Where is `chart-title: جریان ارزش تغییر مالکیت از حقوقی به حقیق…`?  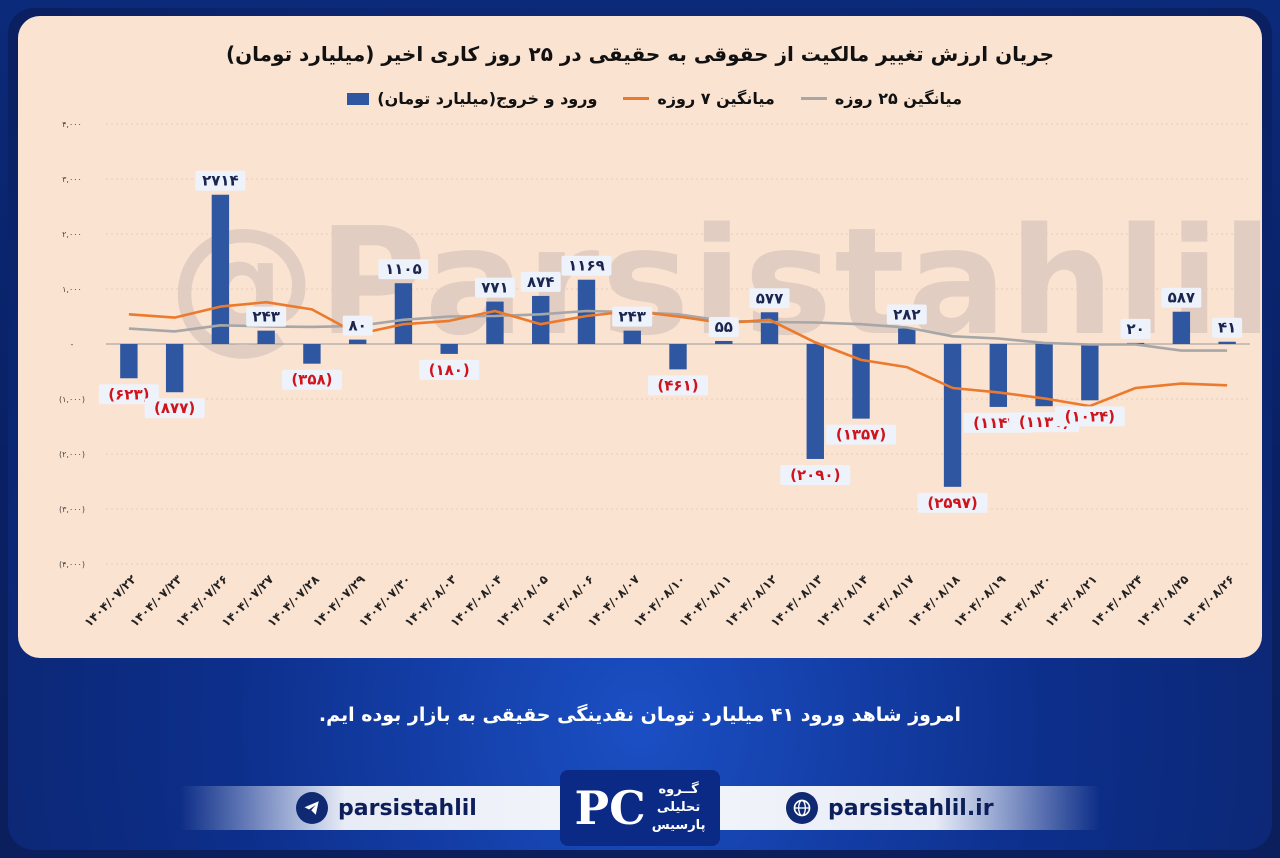 chart-title: جریان ارزش تغییر مالکیت از حقوقی به حقیق… is located at coordinates (640, 54).